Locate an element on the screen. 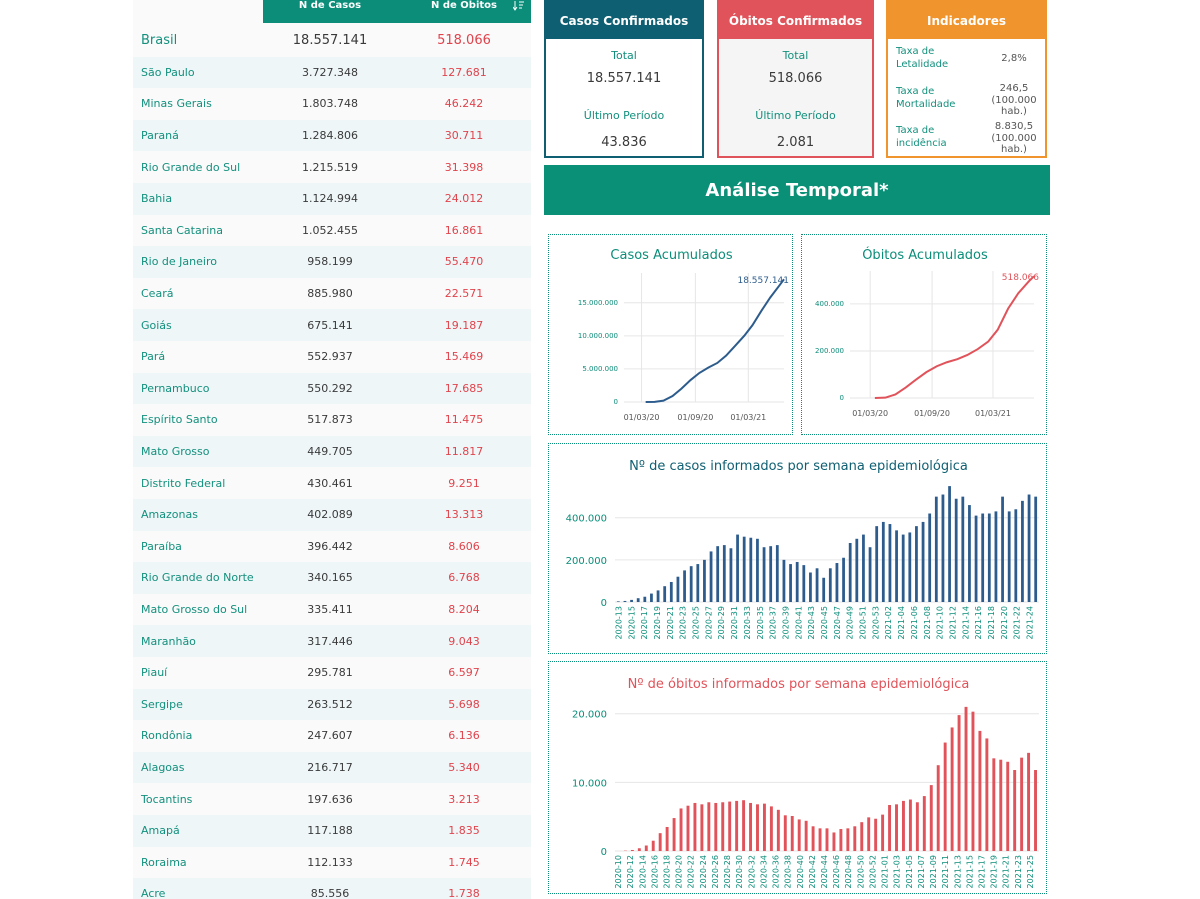 This screenshot has height=899, width=1200. row-name: Rio de Janeiro is located at coordinates (179, 262).